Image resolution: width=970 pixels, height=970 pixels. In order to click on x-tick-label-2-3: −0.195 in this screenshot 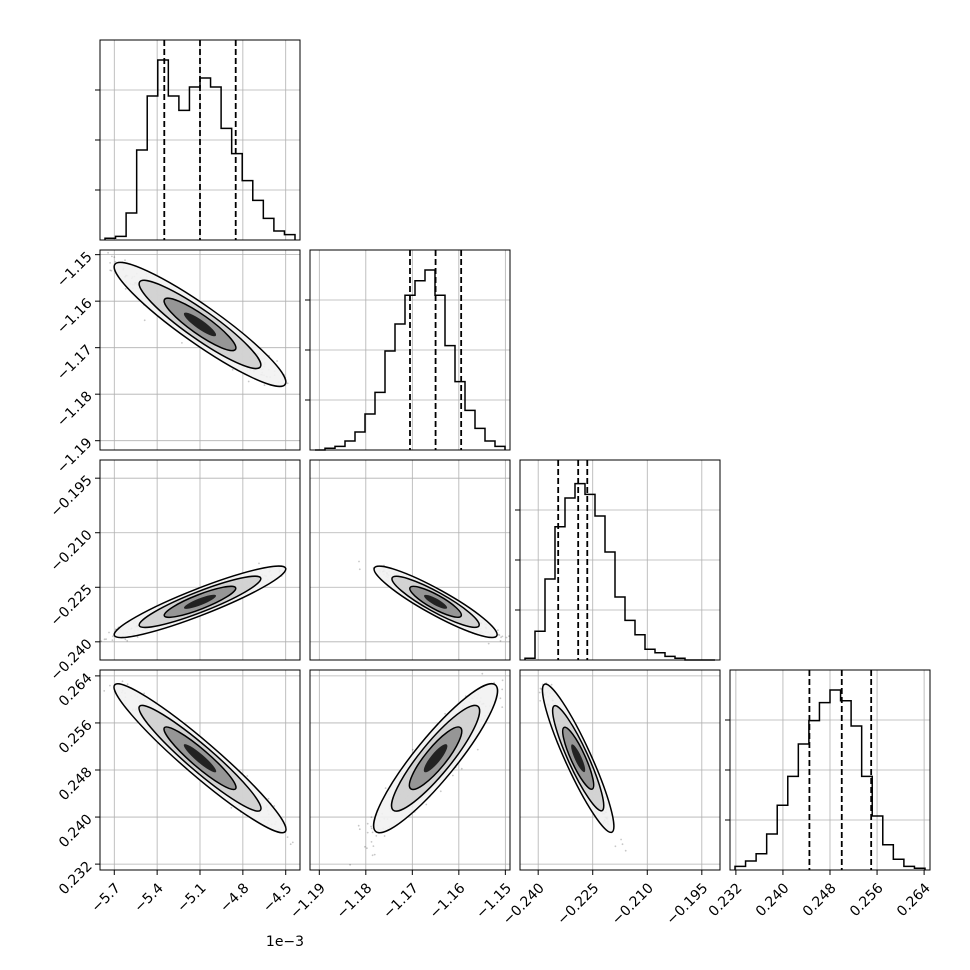, I will do `click(687, 904)`.